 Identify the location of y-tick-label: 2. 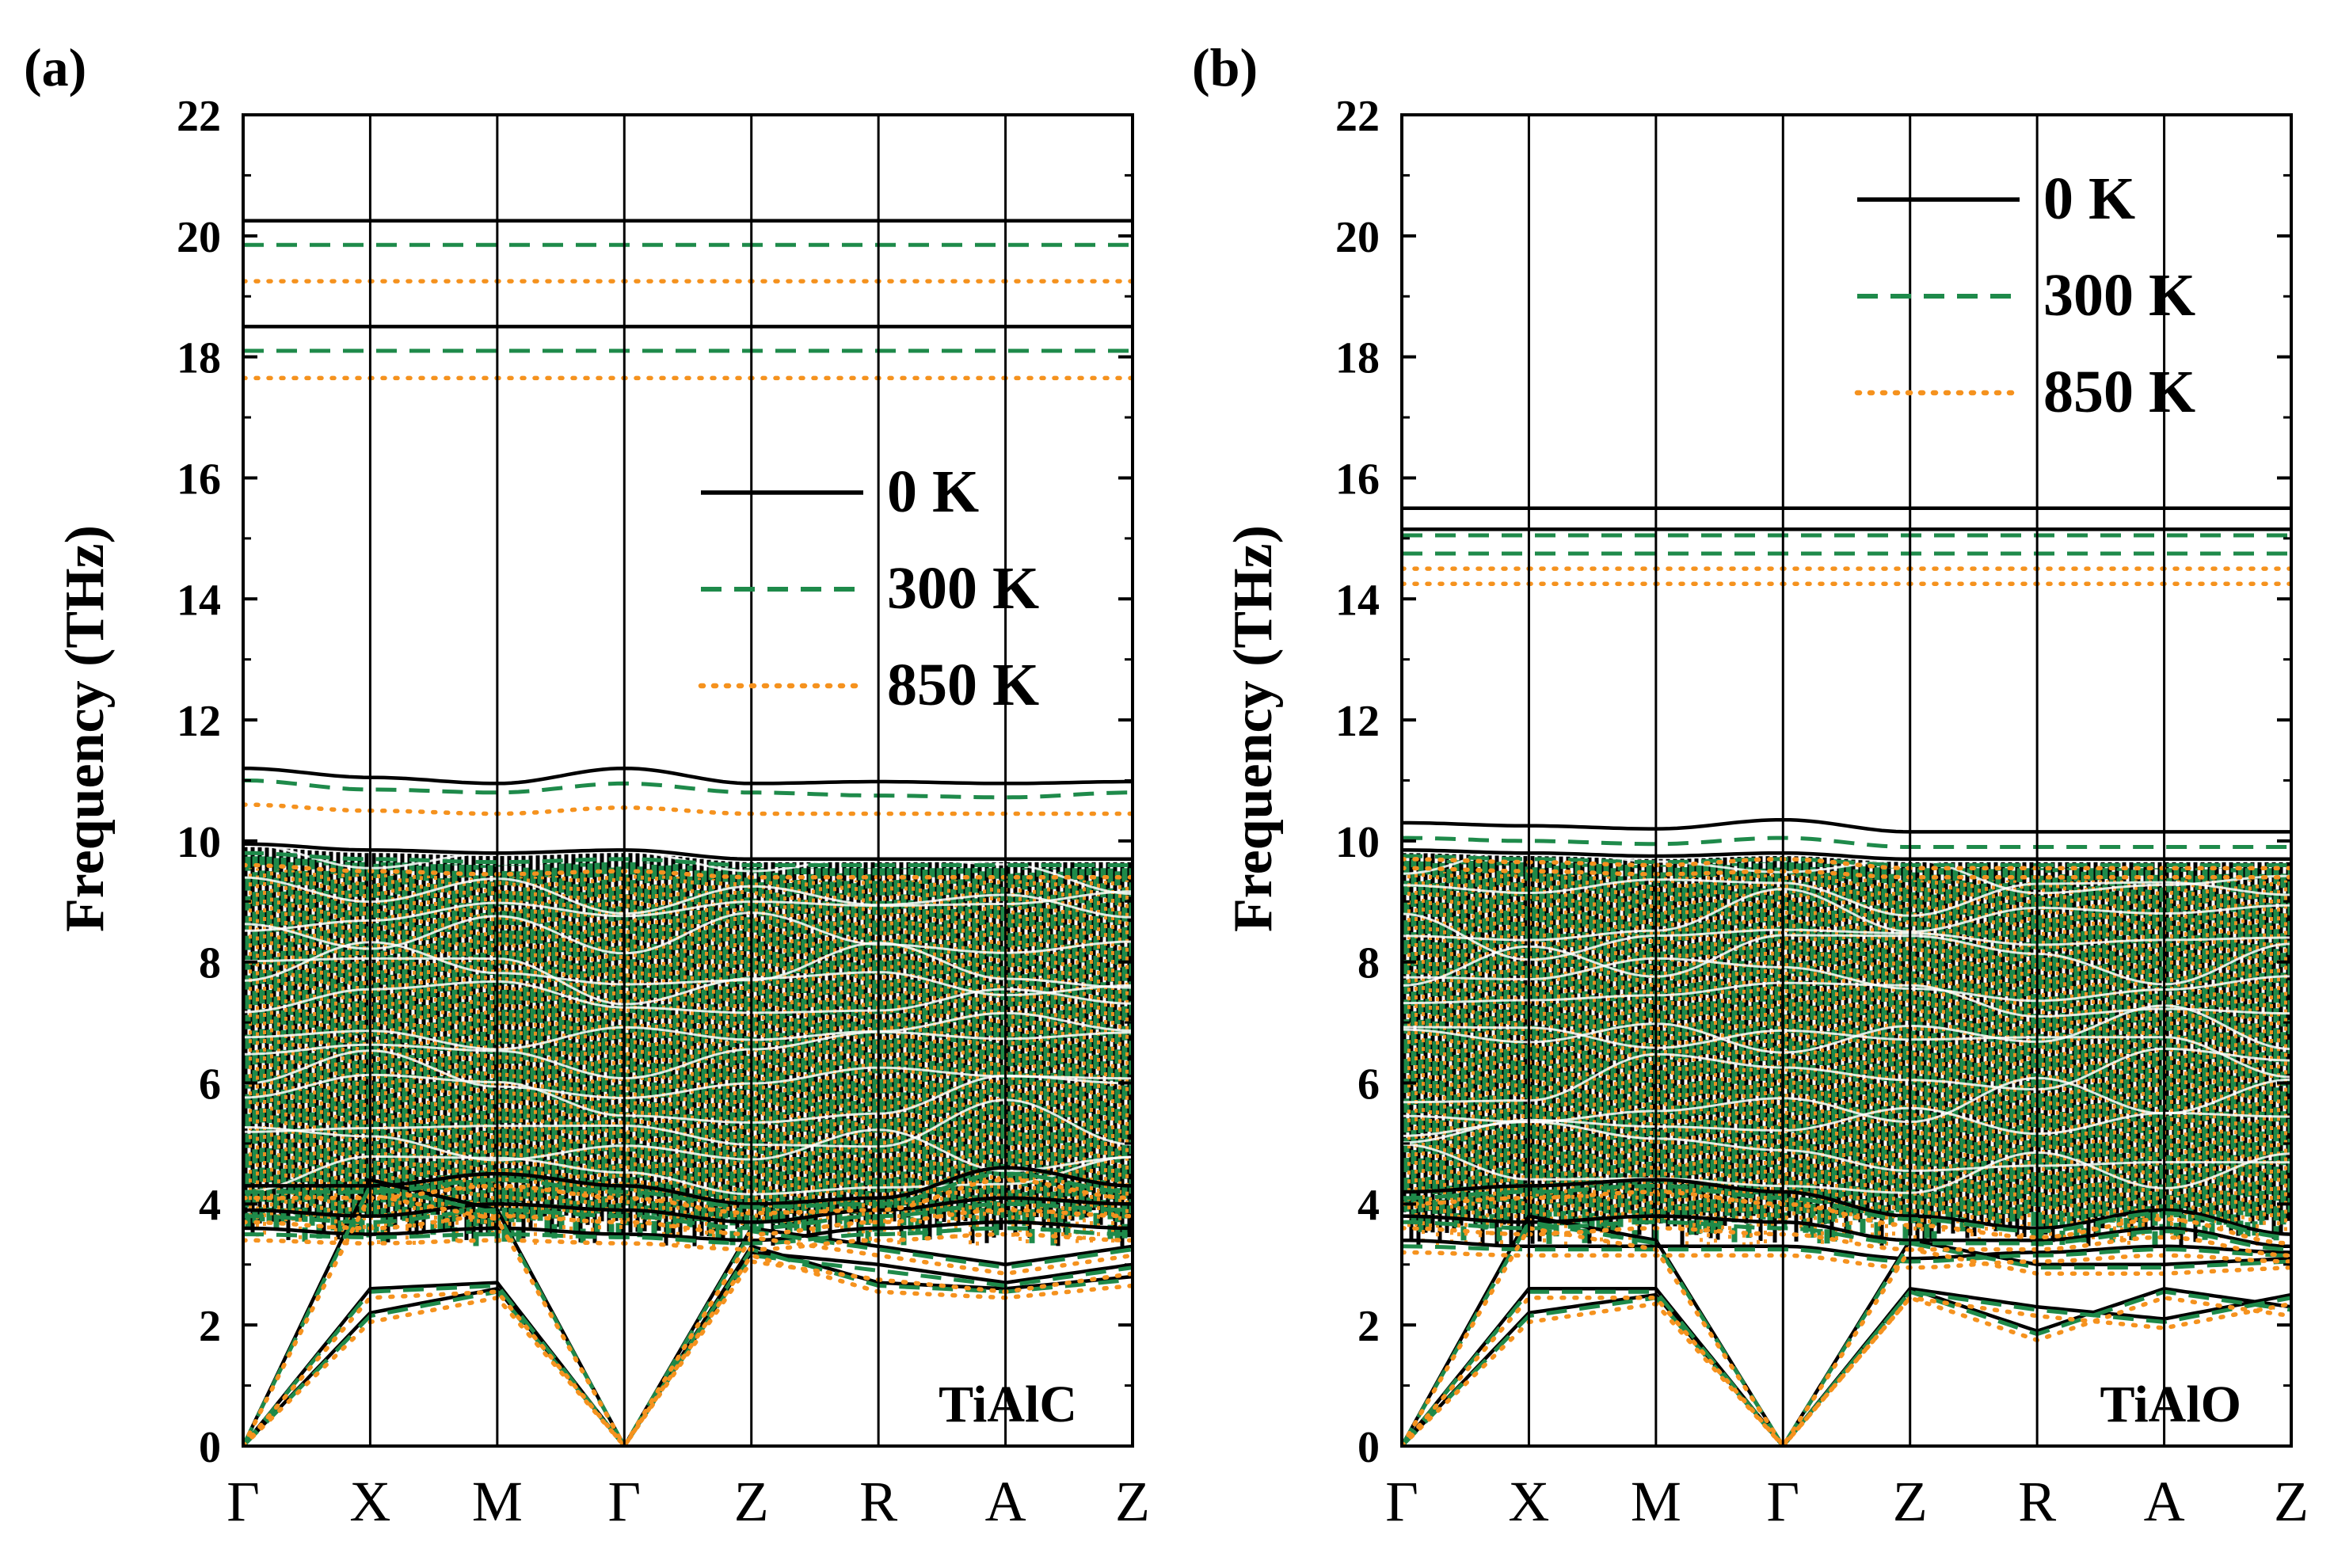
(210, 1326).